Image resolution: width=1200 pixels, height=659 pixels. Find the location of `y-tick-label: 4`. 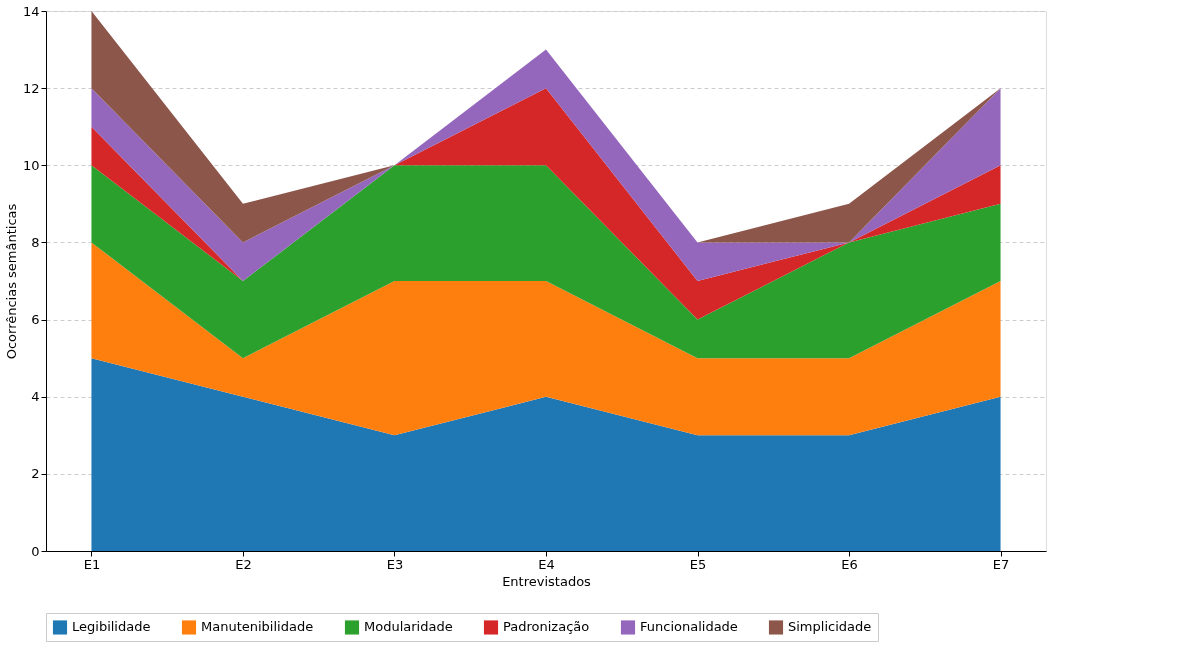

y-tick-label: 4 is located at coordinates (35, 397).